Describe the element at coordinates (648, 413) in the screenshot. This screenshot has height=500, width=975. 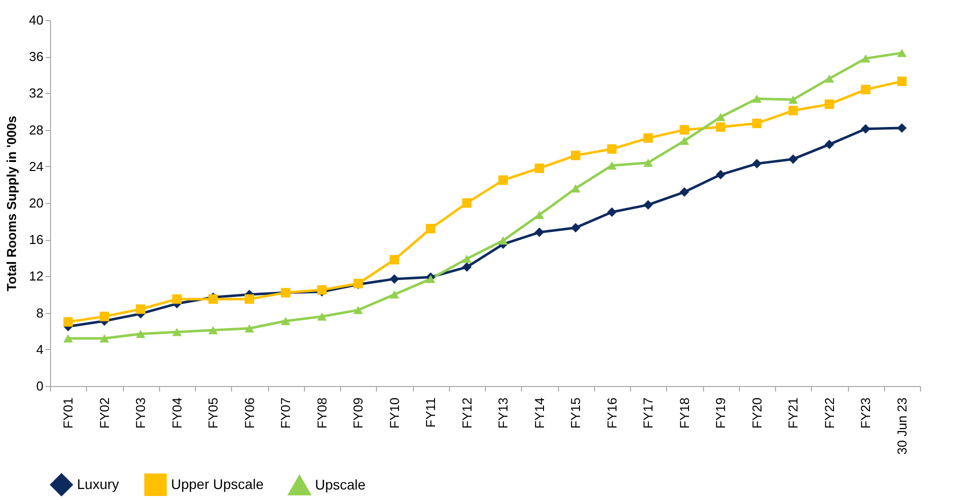
I see `x-tick-label: FY17` at that location.